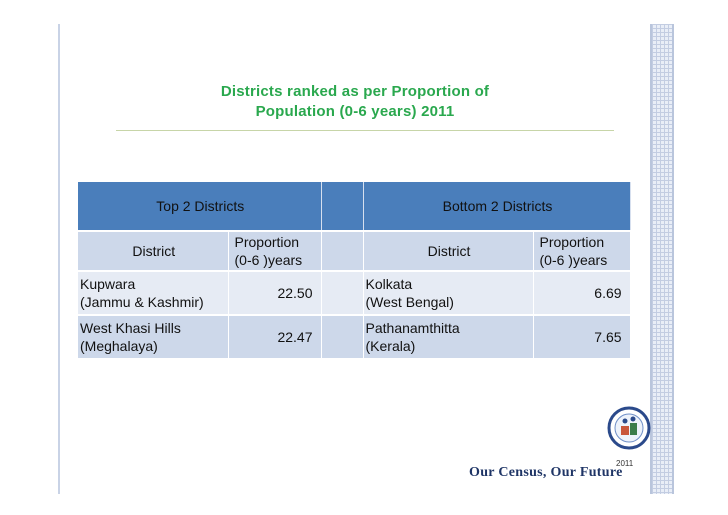  I want to click on census-tagline: Our Census, Our Future, so click(546, 472).